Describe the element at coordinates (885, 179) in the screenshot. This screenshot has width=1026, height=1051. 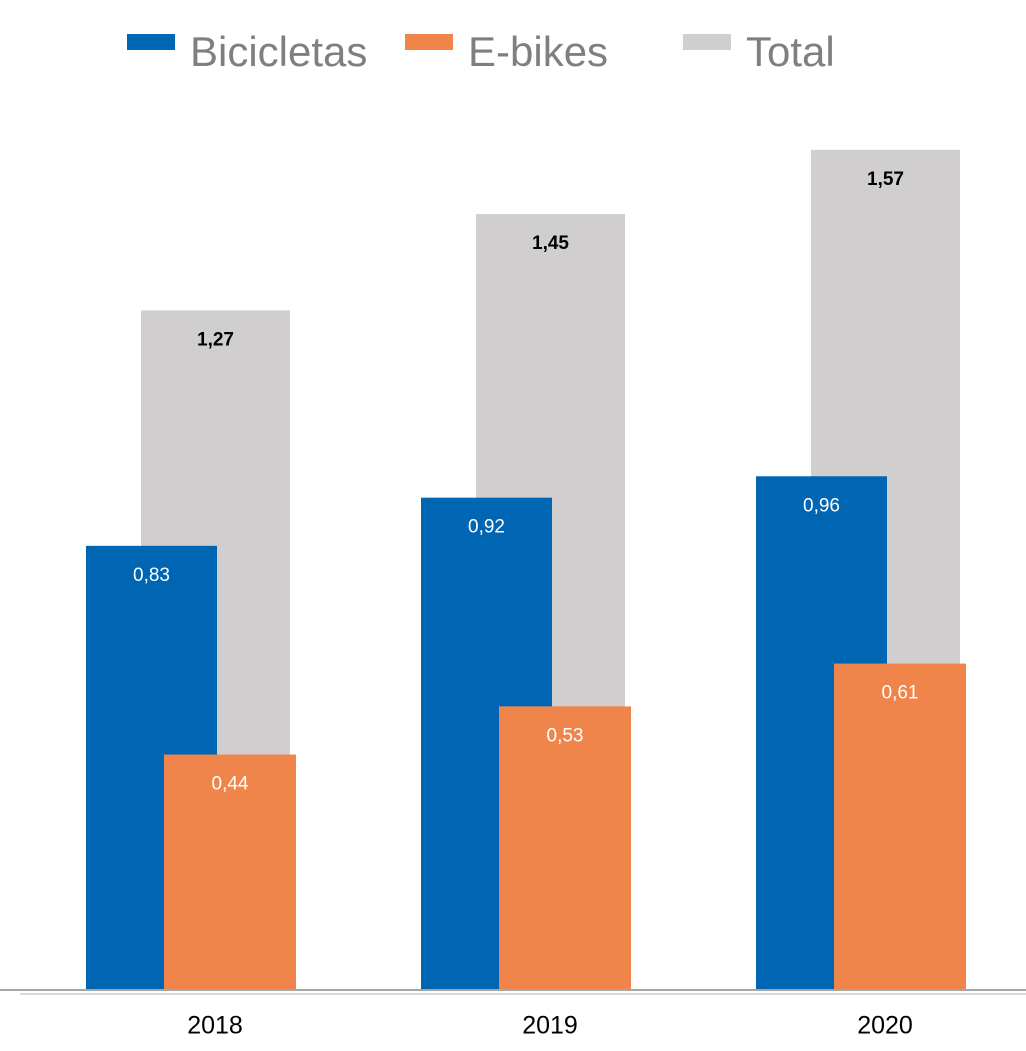
I see `data-label: 1,57` at that location.